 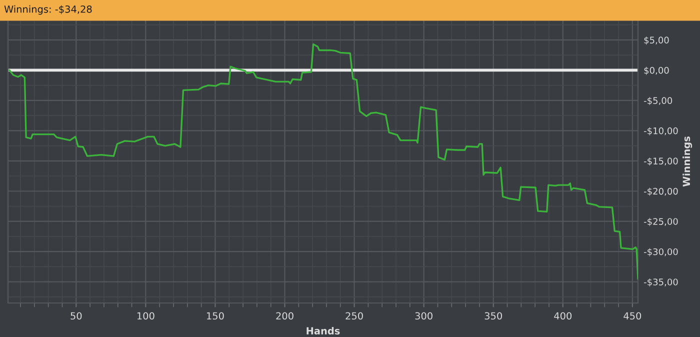 I want to click on y-tick-label: -$20,00, so click(x=661, y=192).